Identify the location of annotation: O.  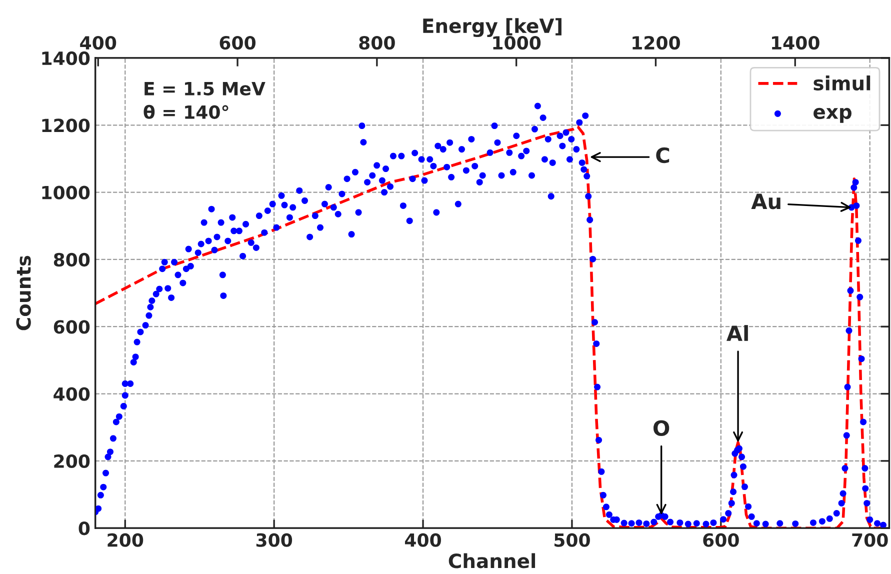
(662, 428).